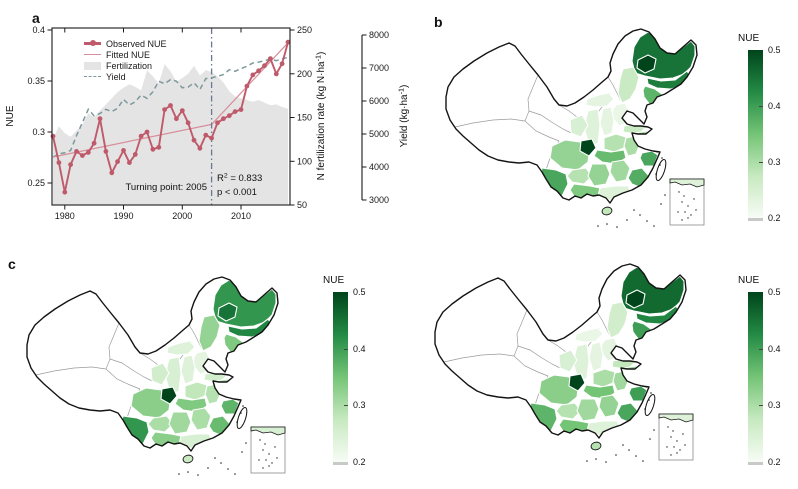  I want to click on china-outline, so click(560, 351).